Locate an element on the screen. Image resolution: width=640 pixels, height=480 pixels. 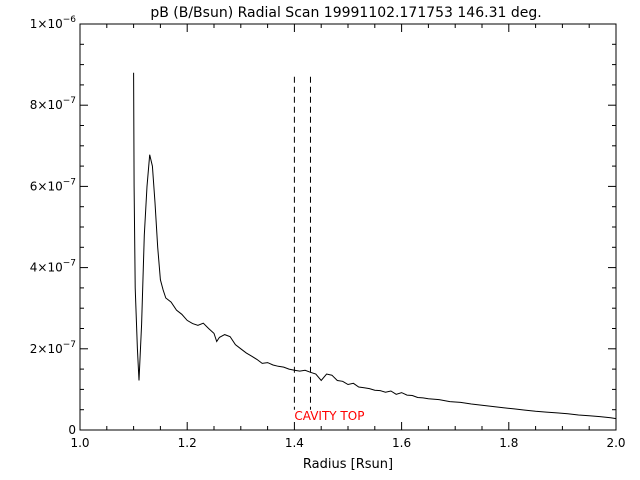
y-tick-label: 2×10⁻⁷ is located at coordinates (53, 348).